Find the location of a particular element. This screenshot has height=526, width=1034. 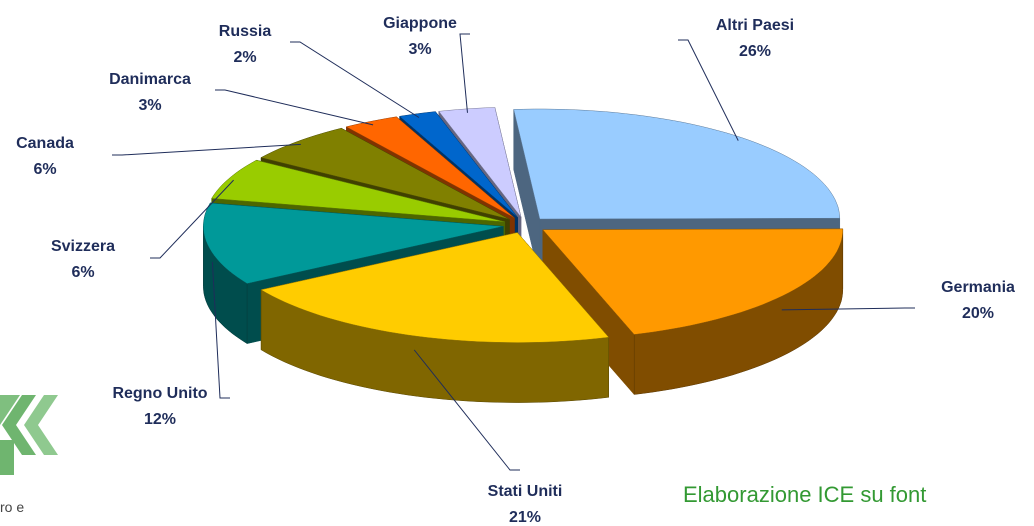

logo is located at coordinates (29, 435).